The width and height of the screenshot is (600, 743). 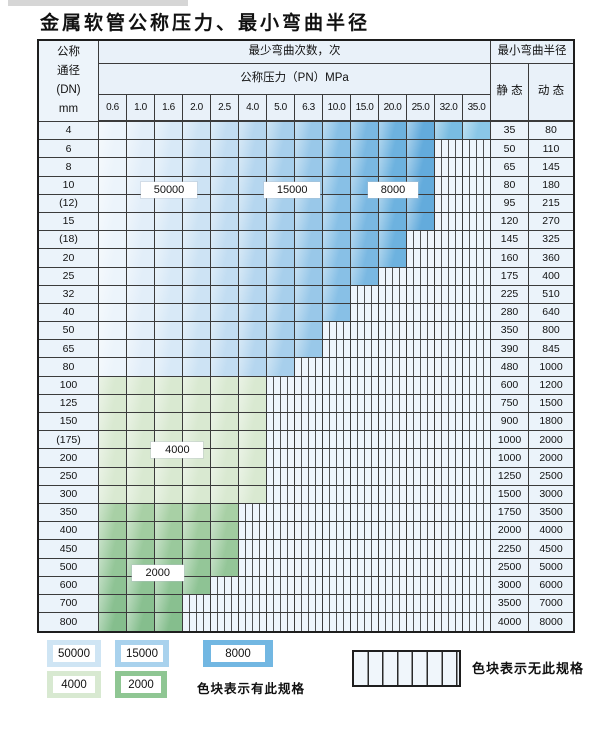 What do you see at coordinates (510, 222) in the screenshot?
I see `static-radius-cell: 120` at bounding box center [510, 222].